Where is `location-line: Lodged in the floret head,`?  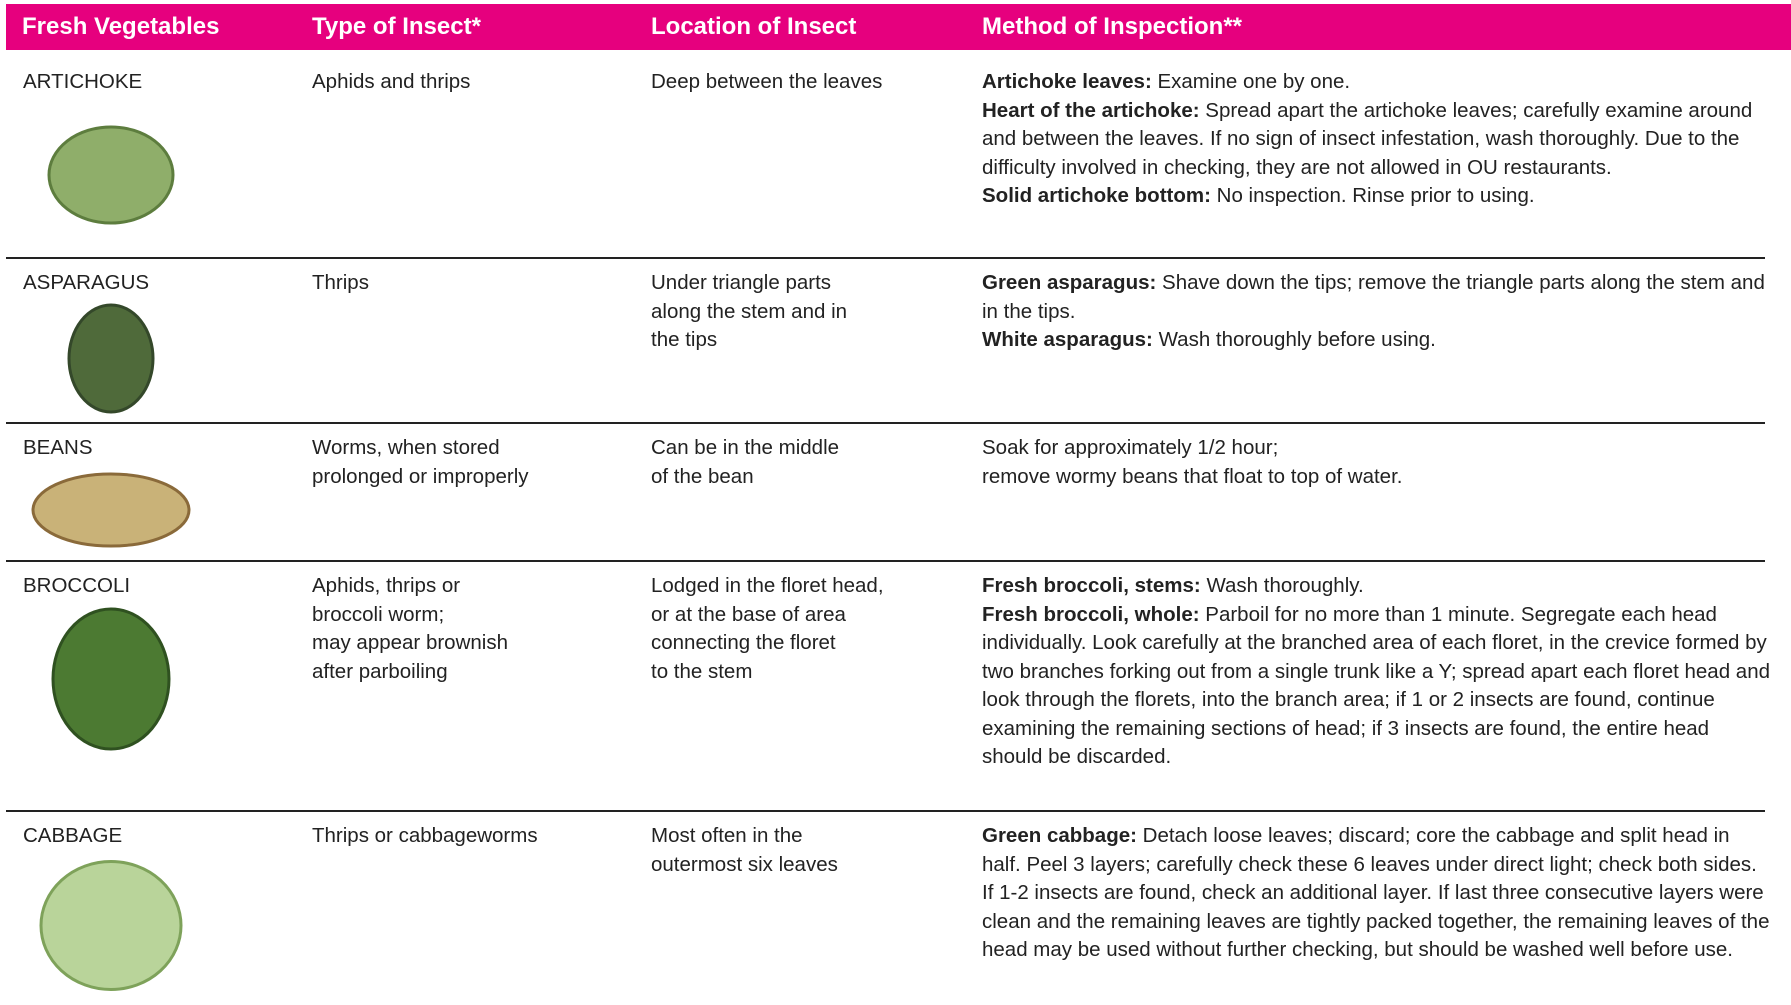 location-line: Lodged in the floret head, is located at coordinates (767, 585).